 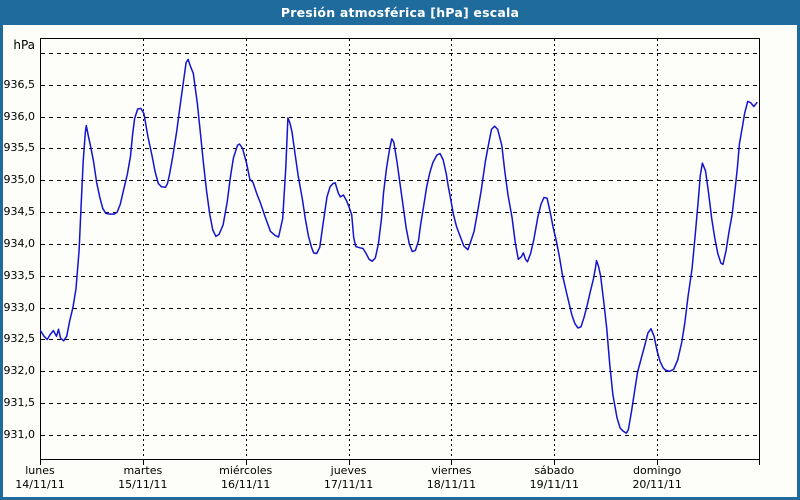 I want to click on y-tick-label: 935,5, so click(x=19, y=148).